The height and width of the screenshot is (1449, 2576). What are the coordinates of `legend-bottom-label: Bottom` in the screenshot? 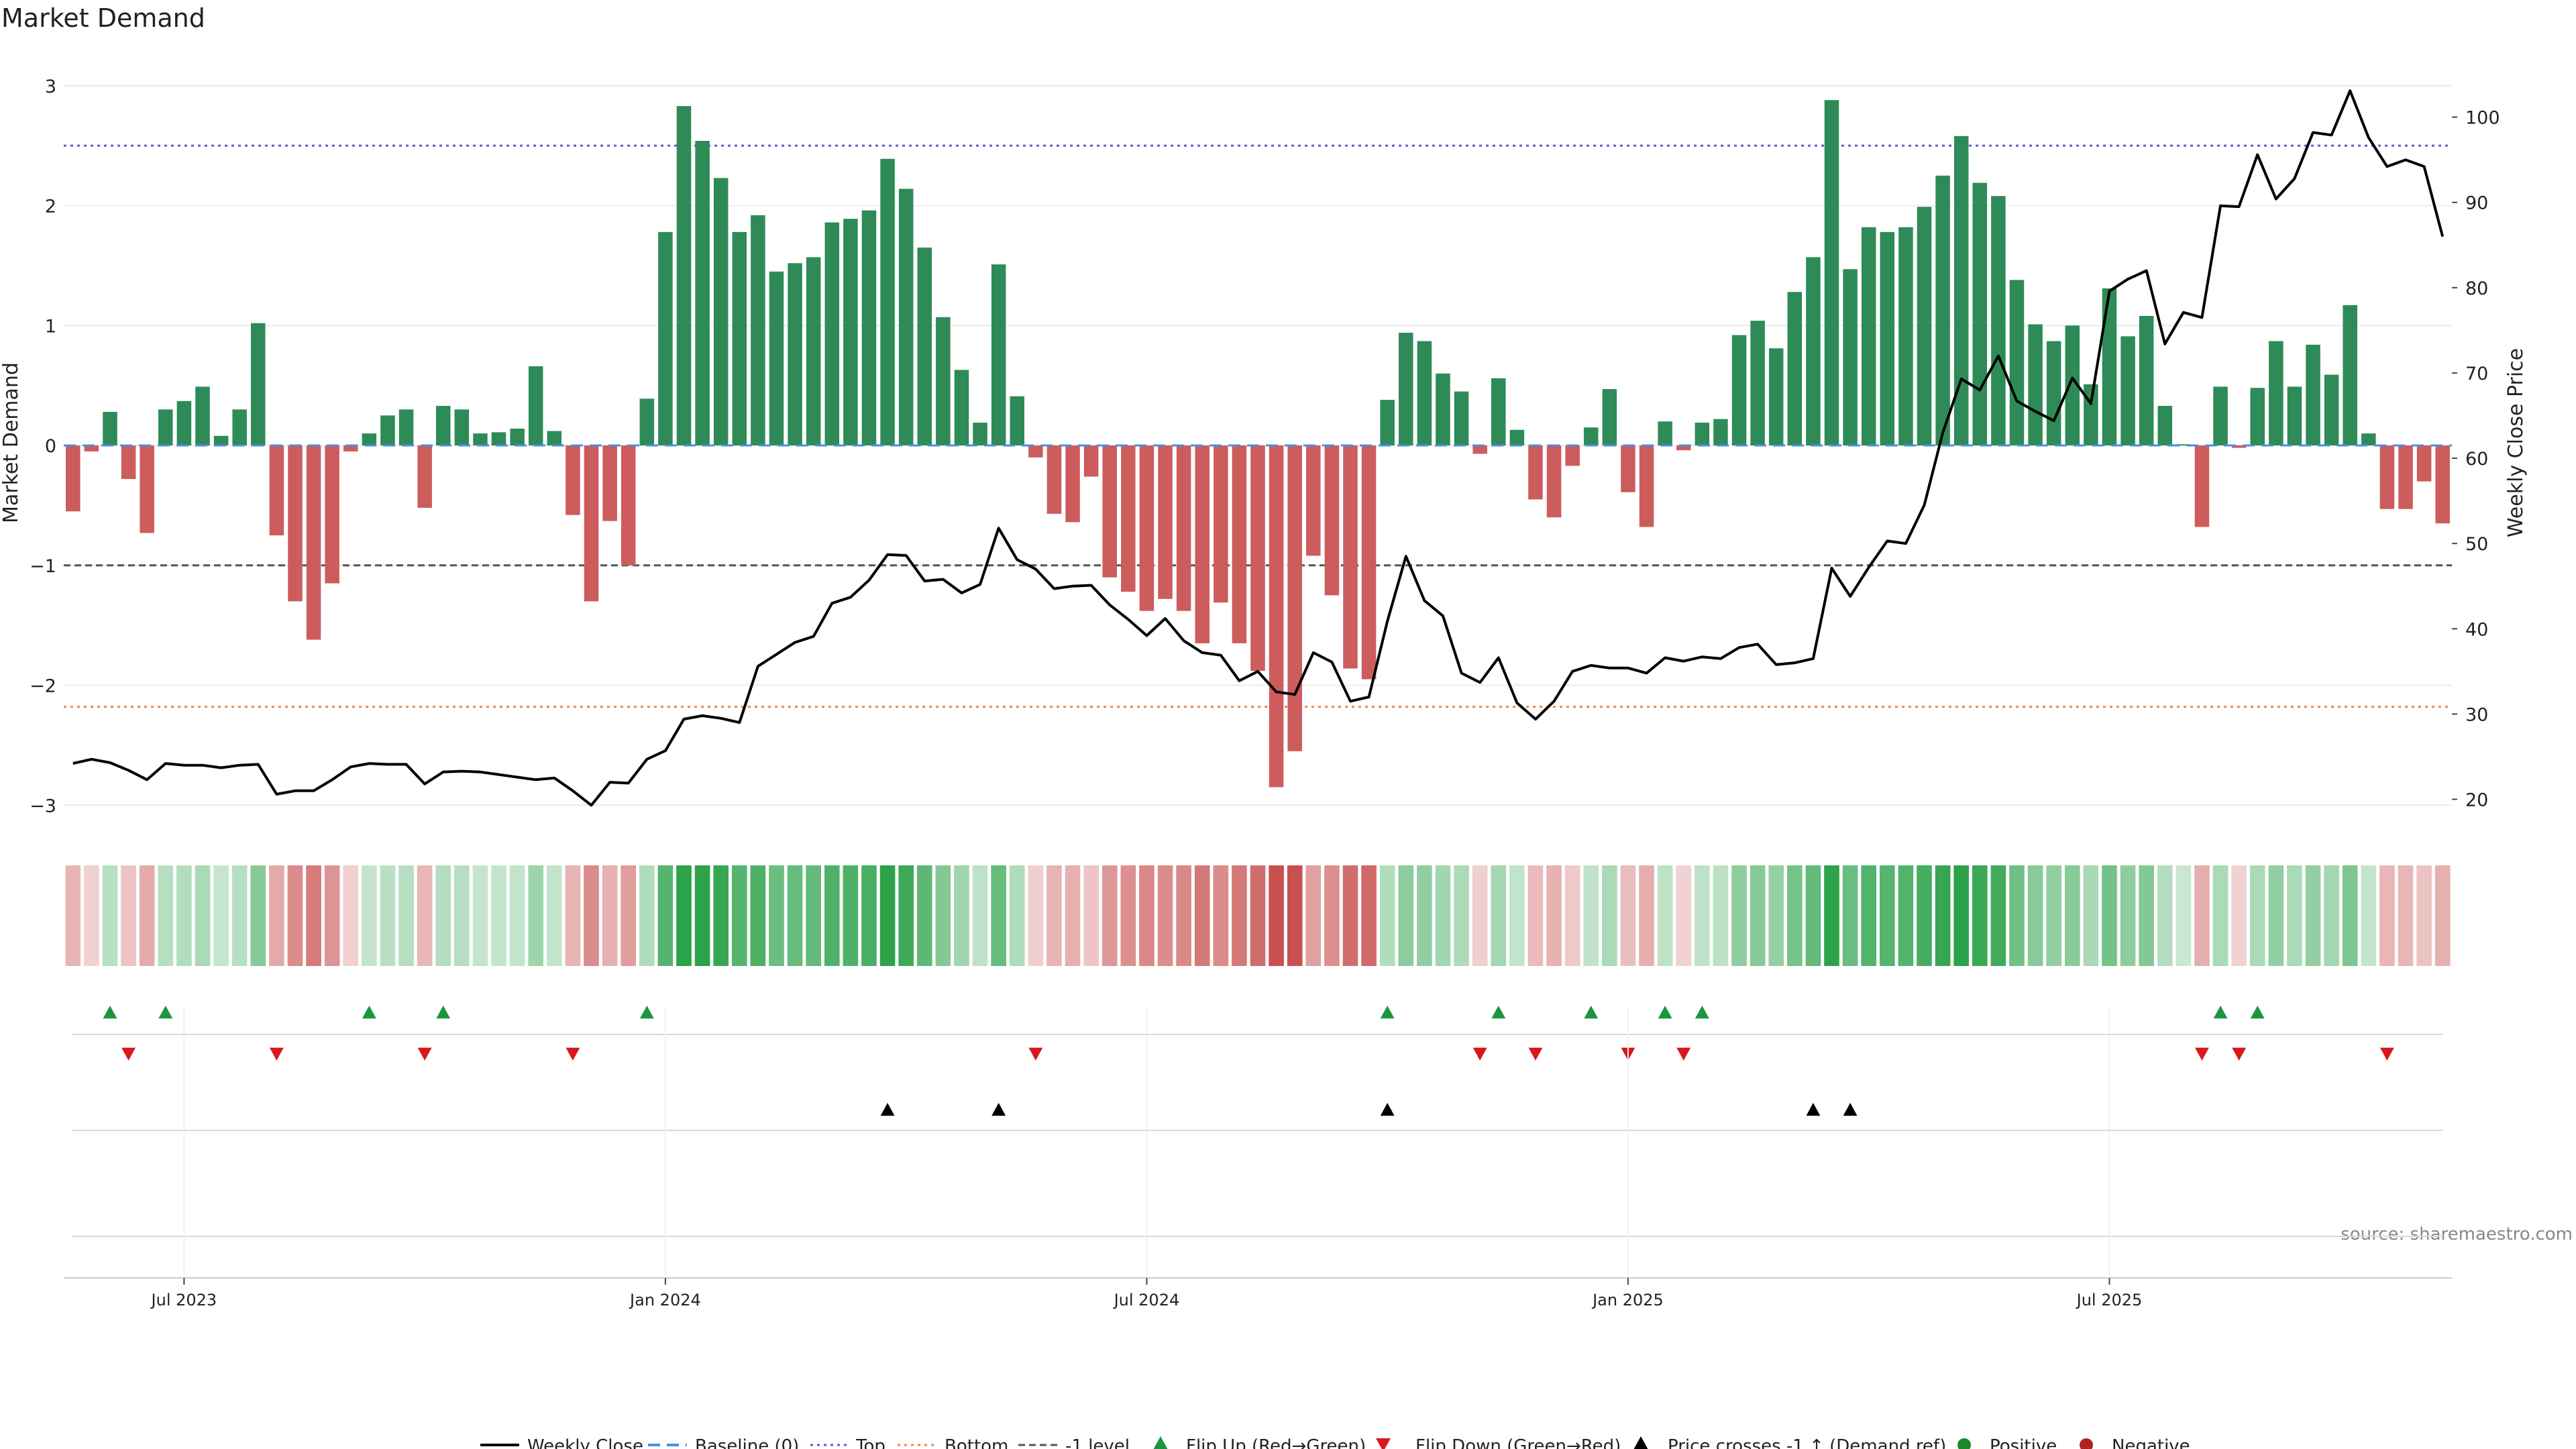 It's located at (976, 1442).